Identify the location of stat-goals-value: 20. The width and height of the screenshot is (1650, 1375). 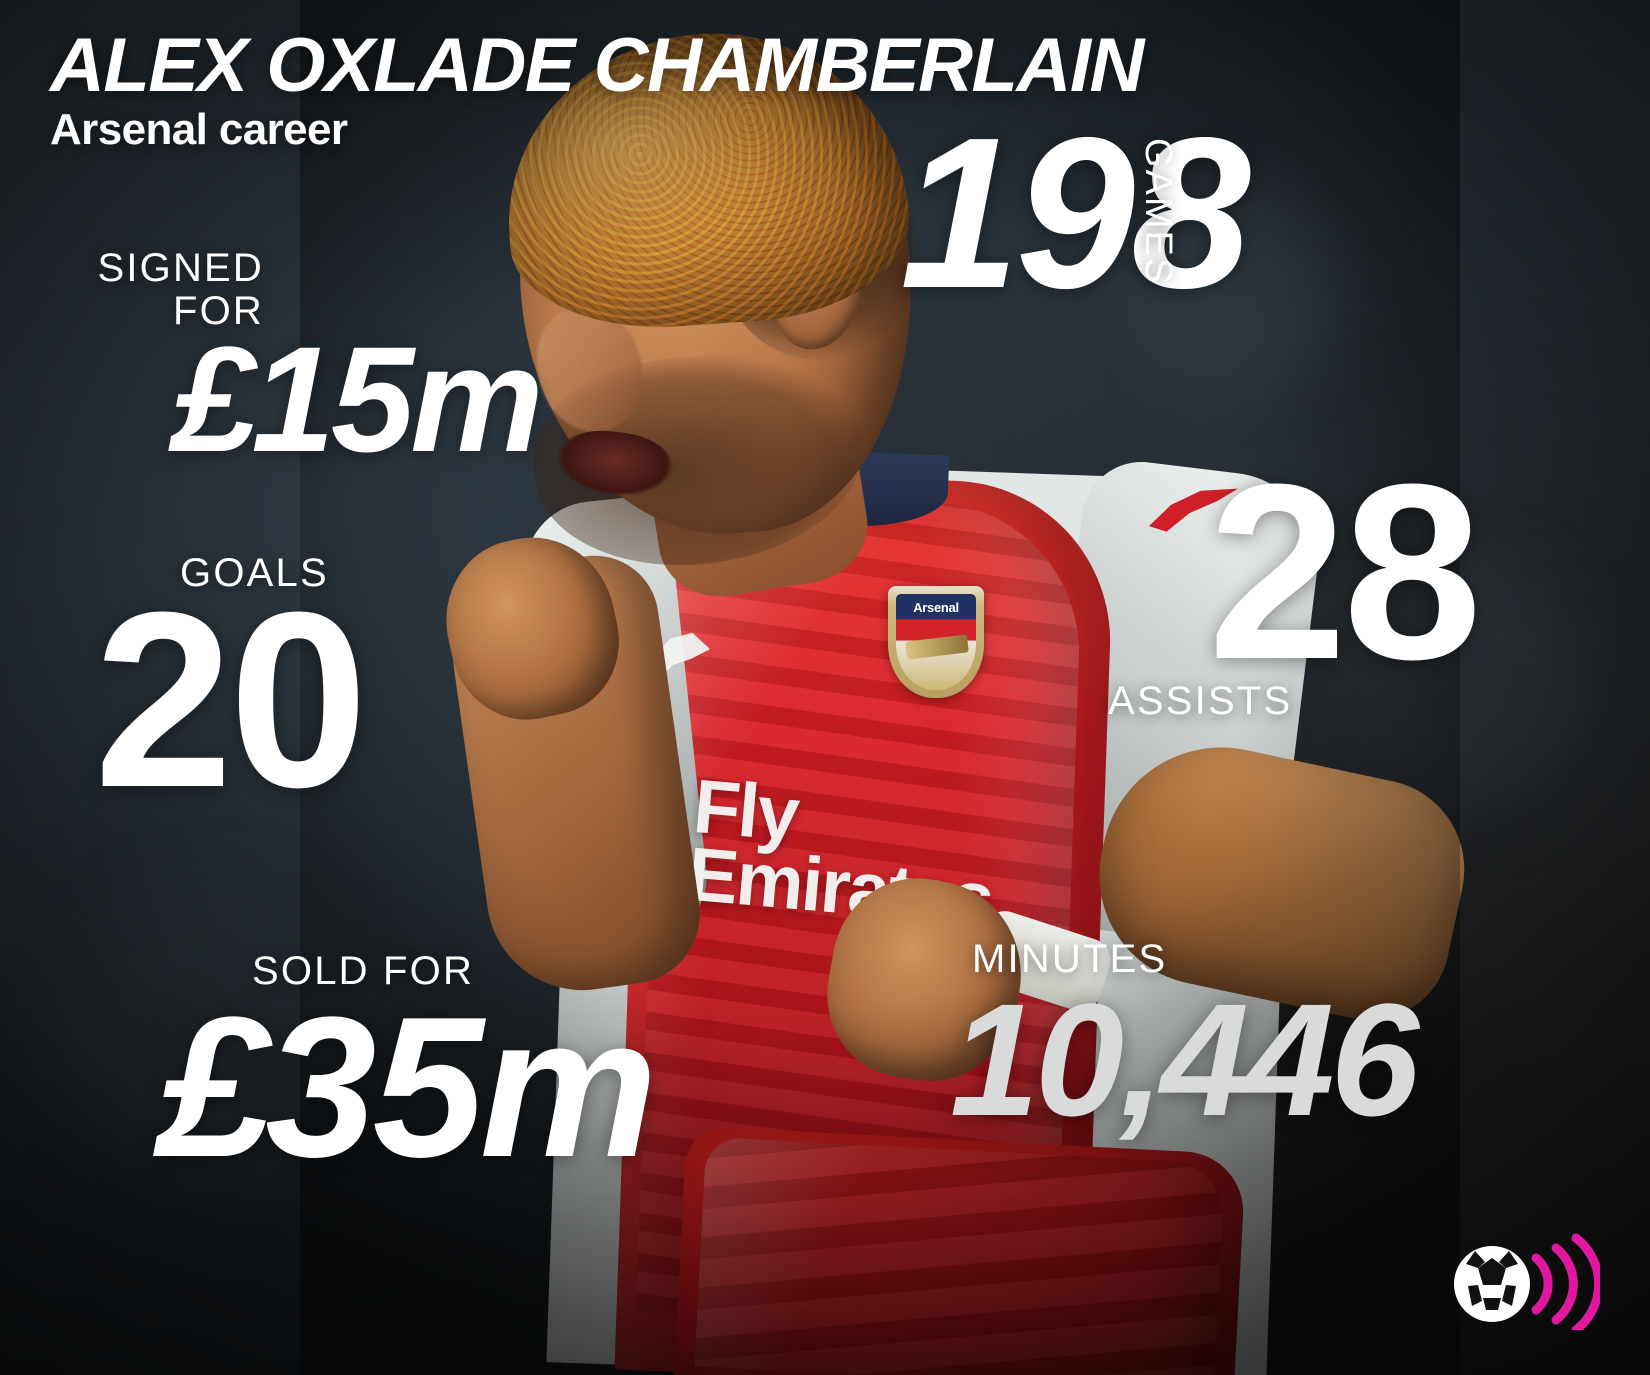
(231, 699).